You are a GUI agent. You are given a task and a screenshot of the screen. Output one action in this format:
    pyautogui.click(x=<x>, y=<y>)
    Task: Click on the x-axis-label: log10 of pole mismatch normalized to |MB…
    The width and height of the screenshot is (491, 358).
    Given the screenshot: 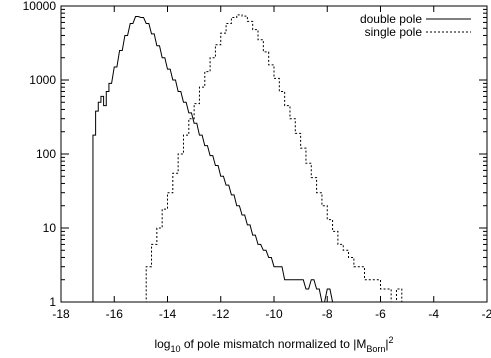 What is the action you would take?
    pyautogui.click(x=273, y=344)
    